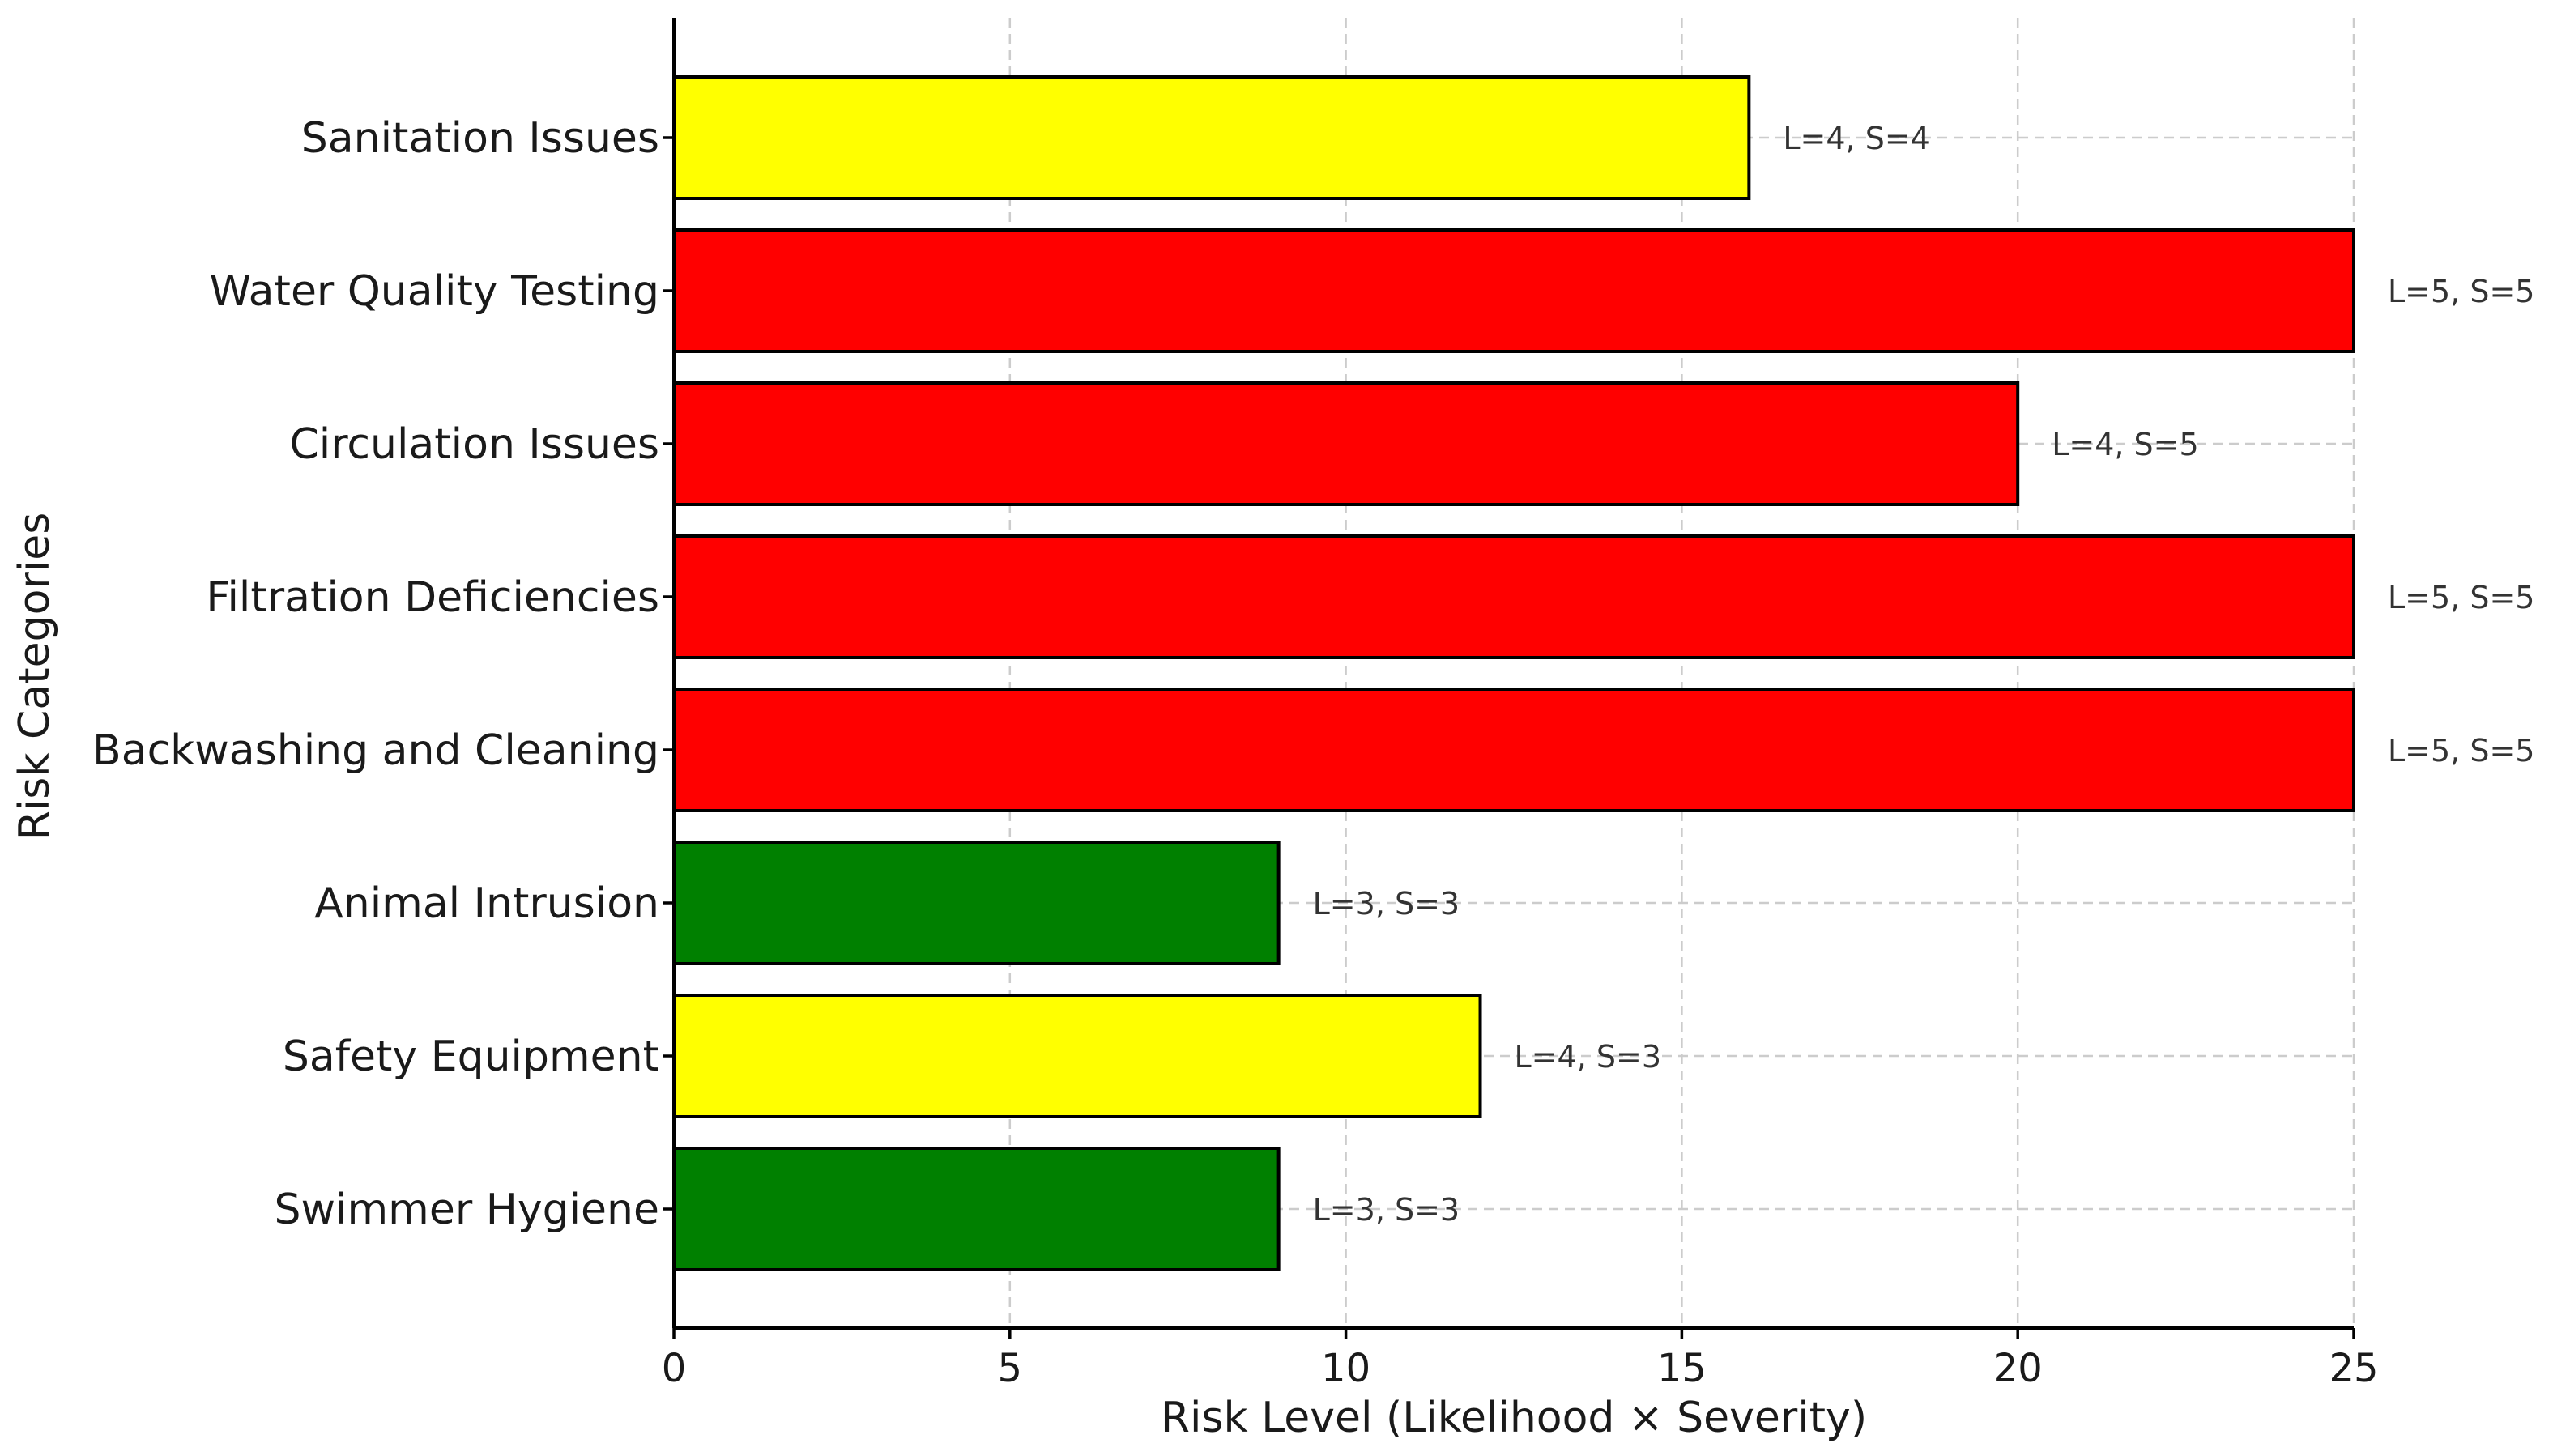 The image size is (2553, 1456). Describe the element at coordinates (1856, 138) in the screenshot. I see `bar-data-label: L=4, S=4` at that location.